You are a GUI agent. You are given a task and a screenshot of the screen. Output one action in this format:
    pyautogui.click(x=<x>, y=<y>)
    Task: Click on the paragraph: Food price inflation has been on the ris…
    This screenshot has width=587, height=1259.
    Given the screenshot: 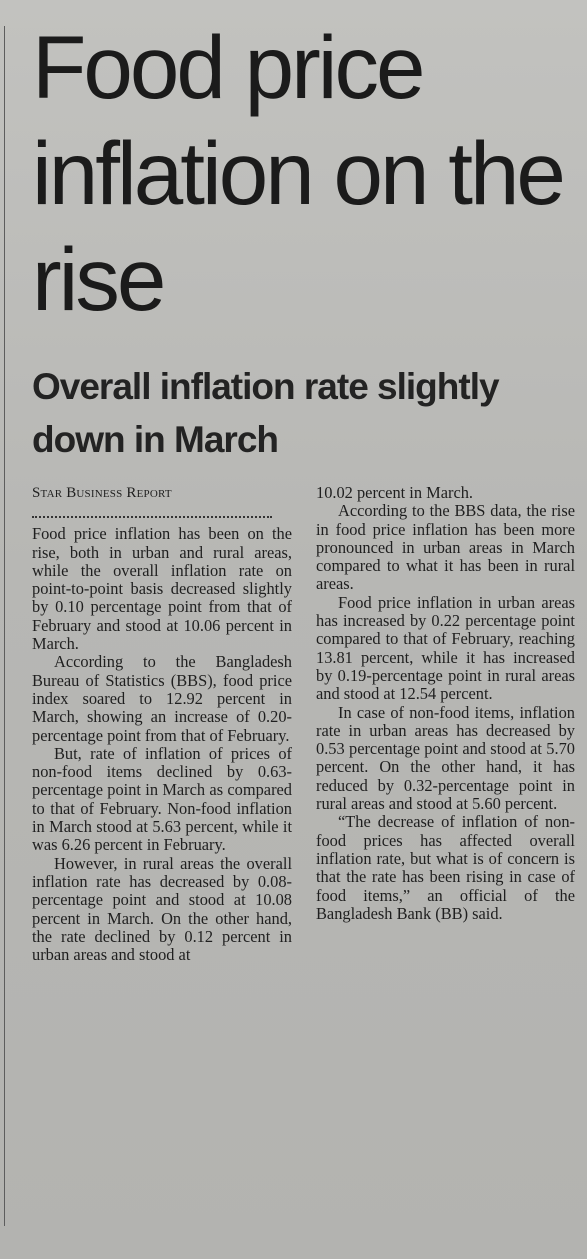 What is the action you would take?
    pyautogui.click(x=162, y=589)
    